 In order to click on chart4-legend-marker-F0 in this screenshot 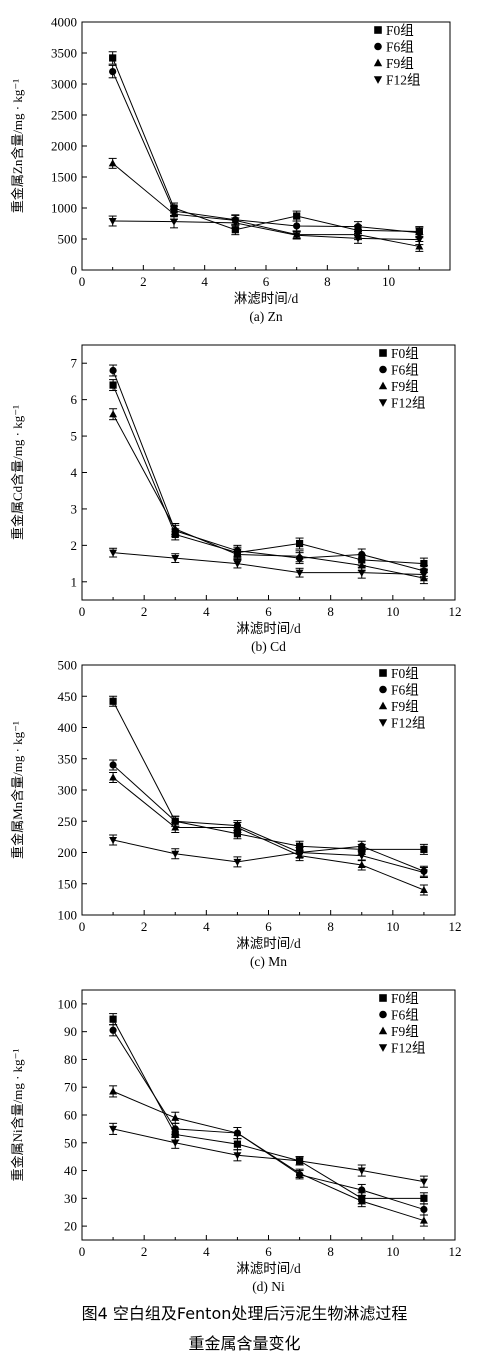, I will do `click(383, 998)`.